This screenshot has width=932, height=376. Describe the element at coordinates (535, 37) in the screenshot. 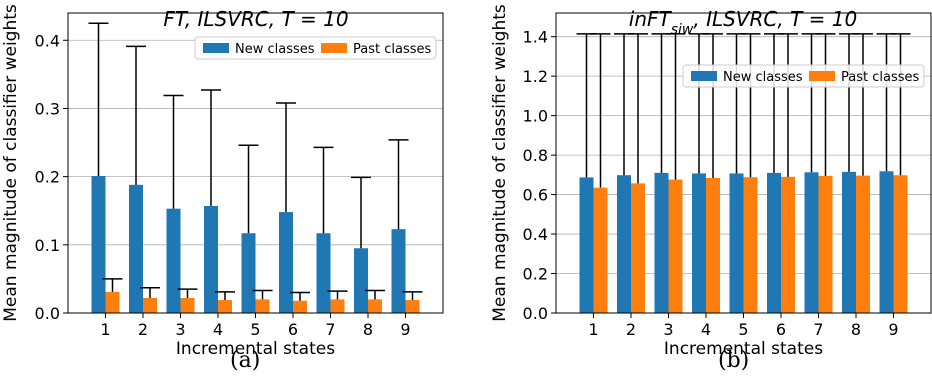

I see `chart2-ytick-label: 1.4` at that location.